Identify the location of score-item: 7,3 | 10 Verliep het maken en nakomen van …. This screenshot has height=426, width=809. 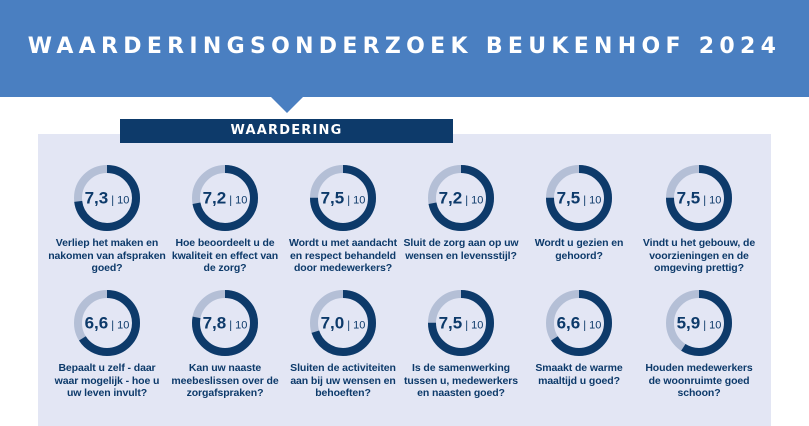
(107, 219).